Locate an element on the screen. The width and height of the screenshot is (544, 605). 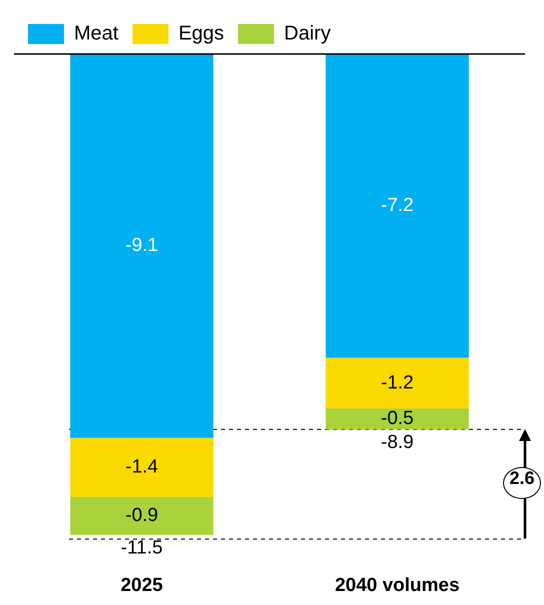
annotation: 2.6 is located at coordinates (522, 483).